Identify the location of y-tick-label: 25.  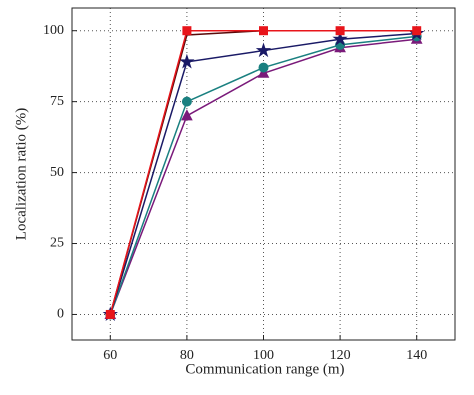
(57, 243).